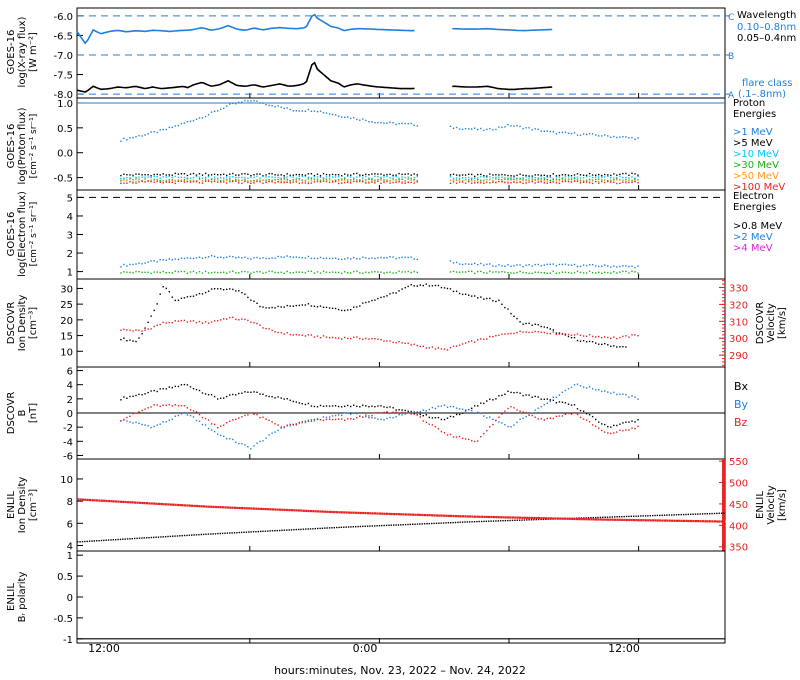  What do you see at coordinates (63, 179) in the screenshot?
I see `proton-ytick-label: -0.5` at bounding box center [63, 179].